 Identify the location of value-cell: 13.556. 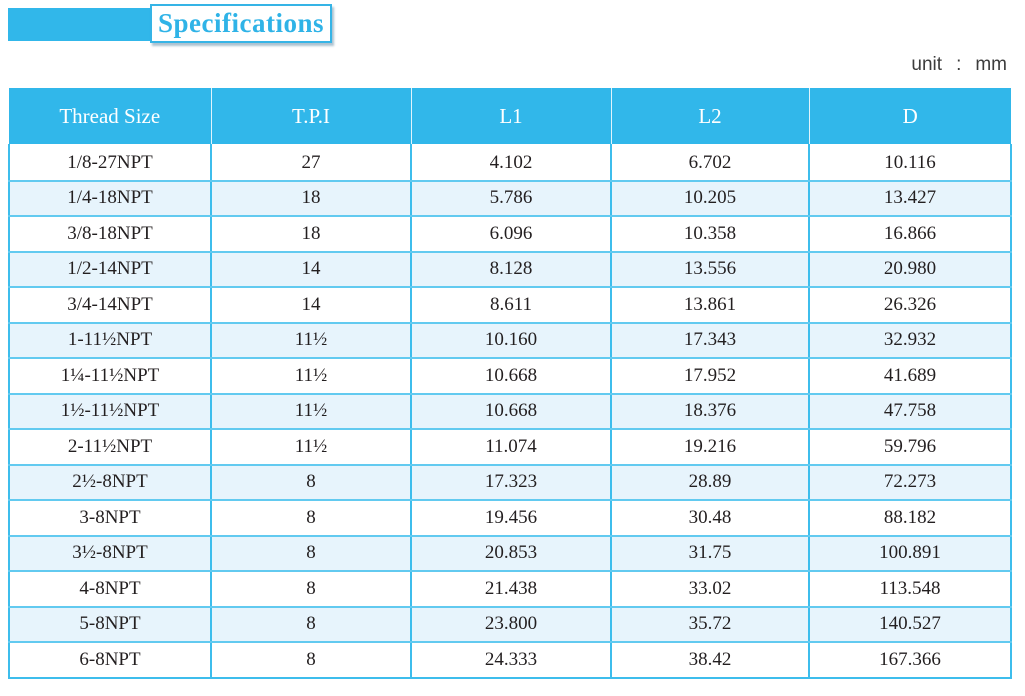
(710, 269).